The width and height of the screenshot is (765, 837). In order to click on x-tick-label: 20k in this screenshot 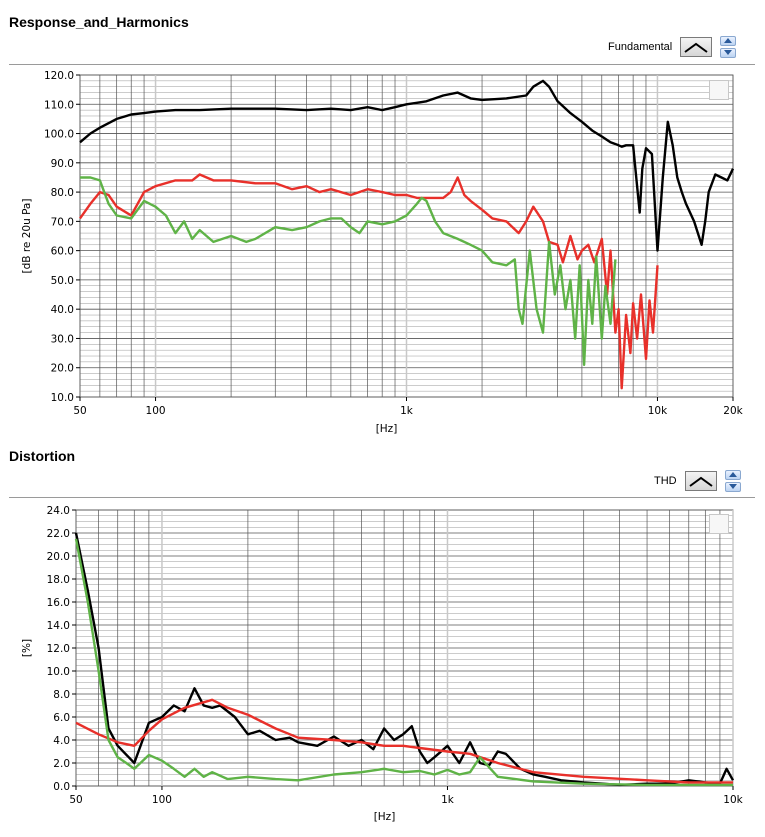, I will do `click(733, 411)`.